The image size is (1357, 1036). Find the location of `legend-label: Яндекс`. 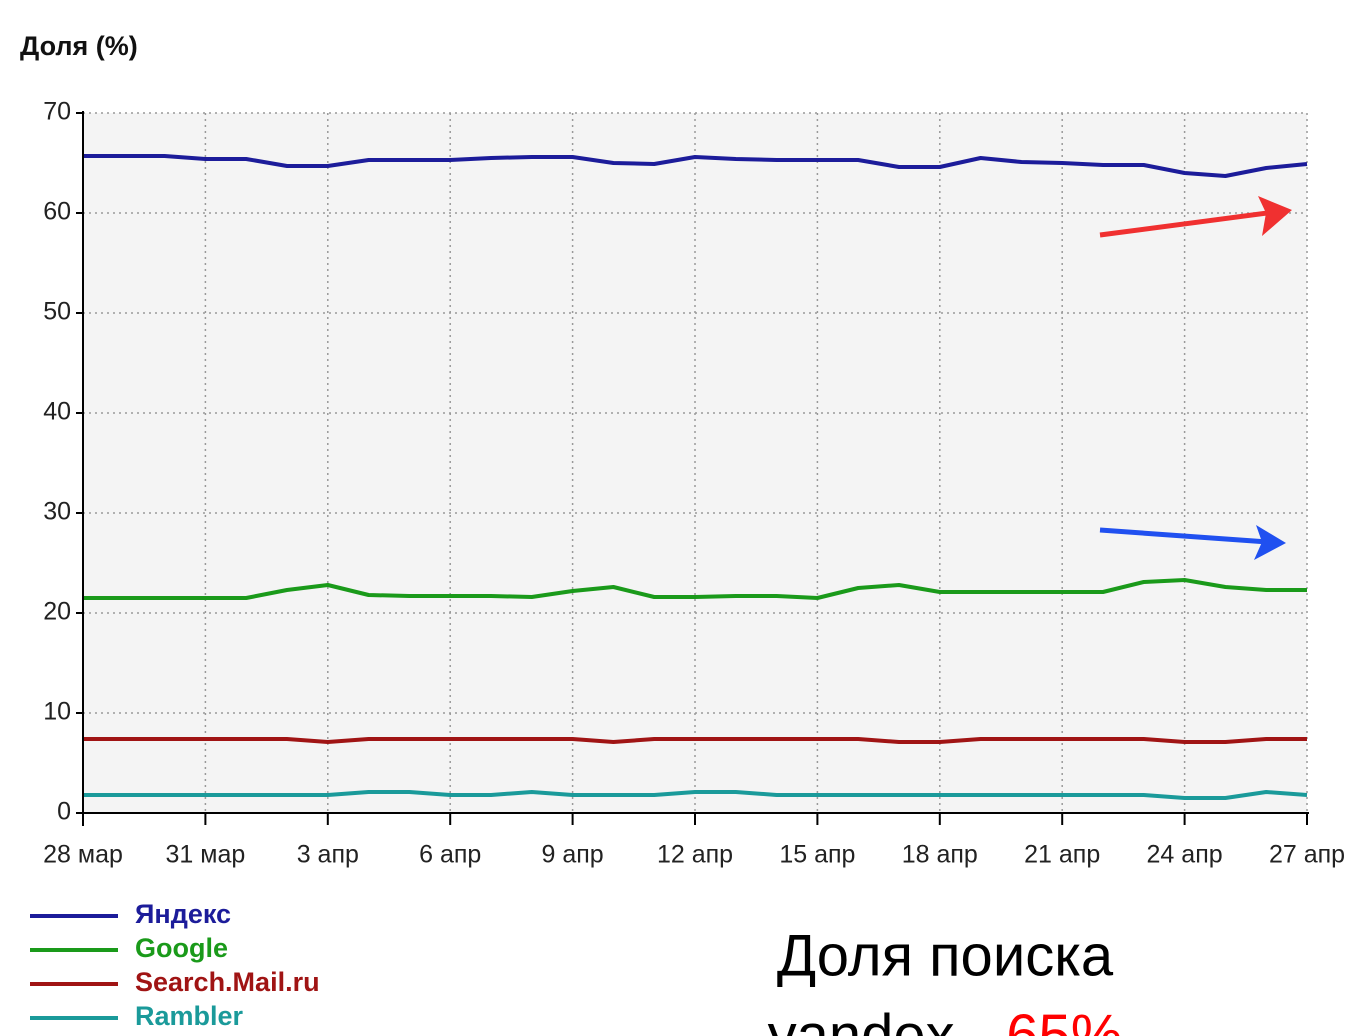

legend-label: Яндекс is located at coordinates (183, 914).